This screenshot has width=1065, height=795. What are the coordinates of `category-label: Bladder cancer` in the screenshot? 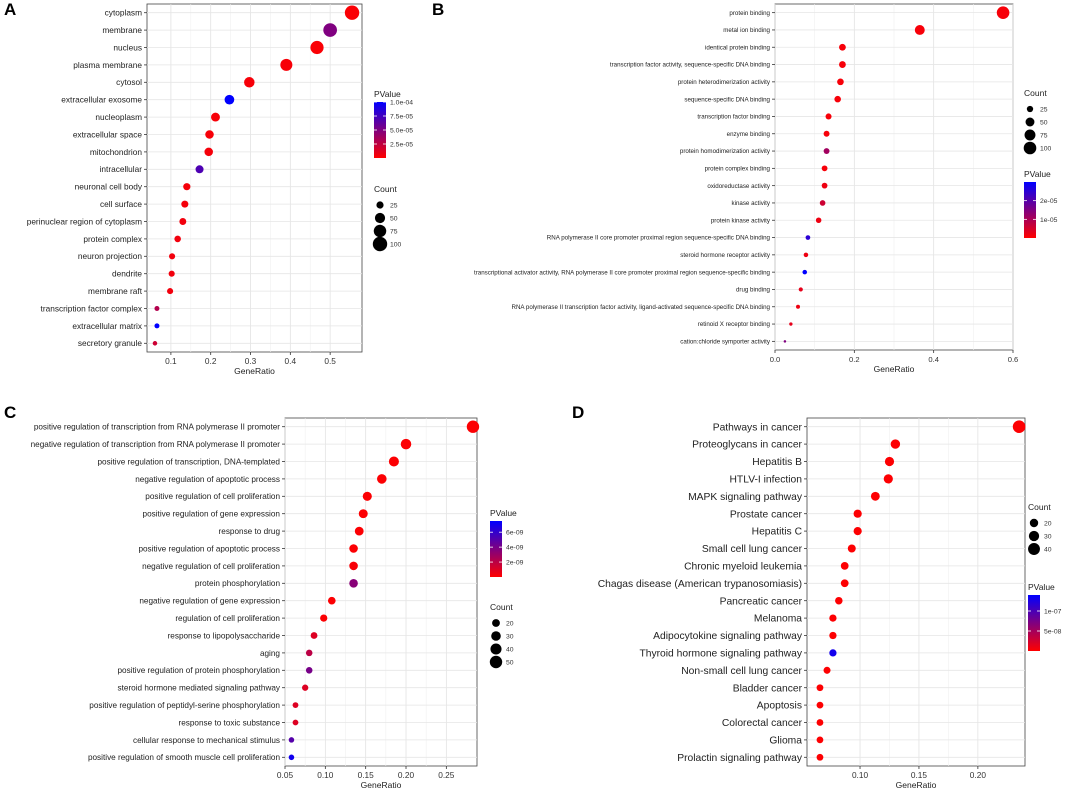 It's located at (768, 688).